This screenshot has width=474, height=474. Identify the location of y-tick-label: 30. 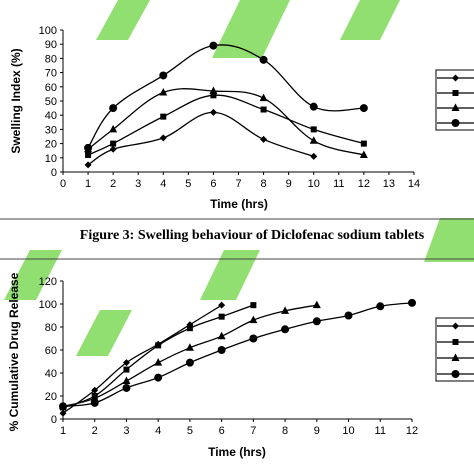
(51, 130).